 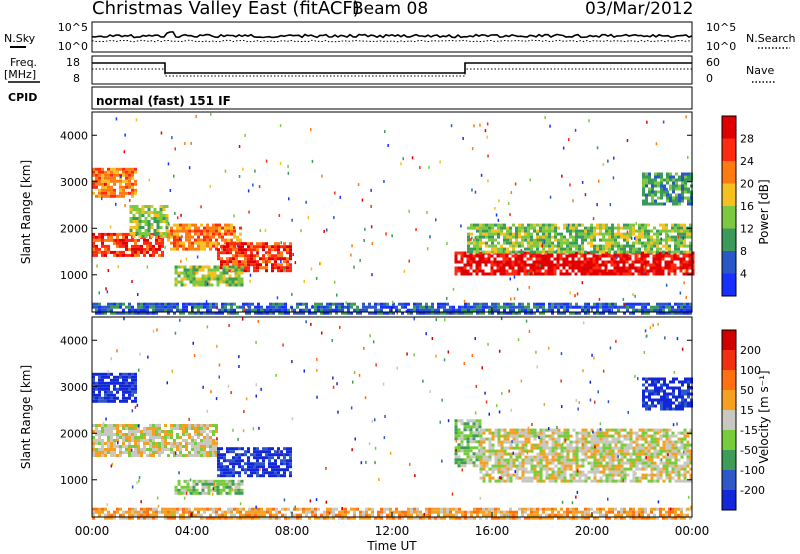 I want to click on nsky-panel, so click(x=392, y=37).